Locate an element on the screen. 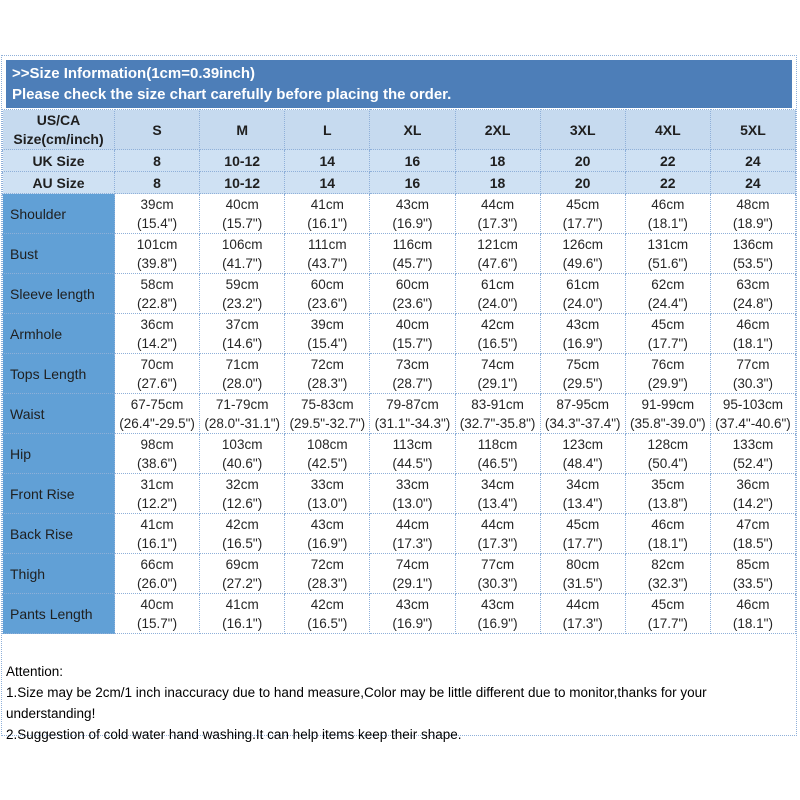 This screenshot has height=800, width=800. au-size-row: AU Size 8 10-12 14 16 18 20 22 24 is located at coordinates (399, 182).